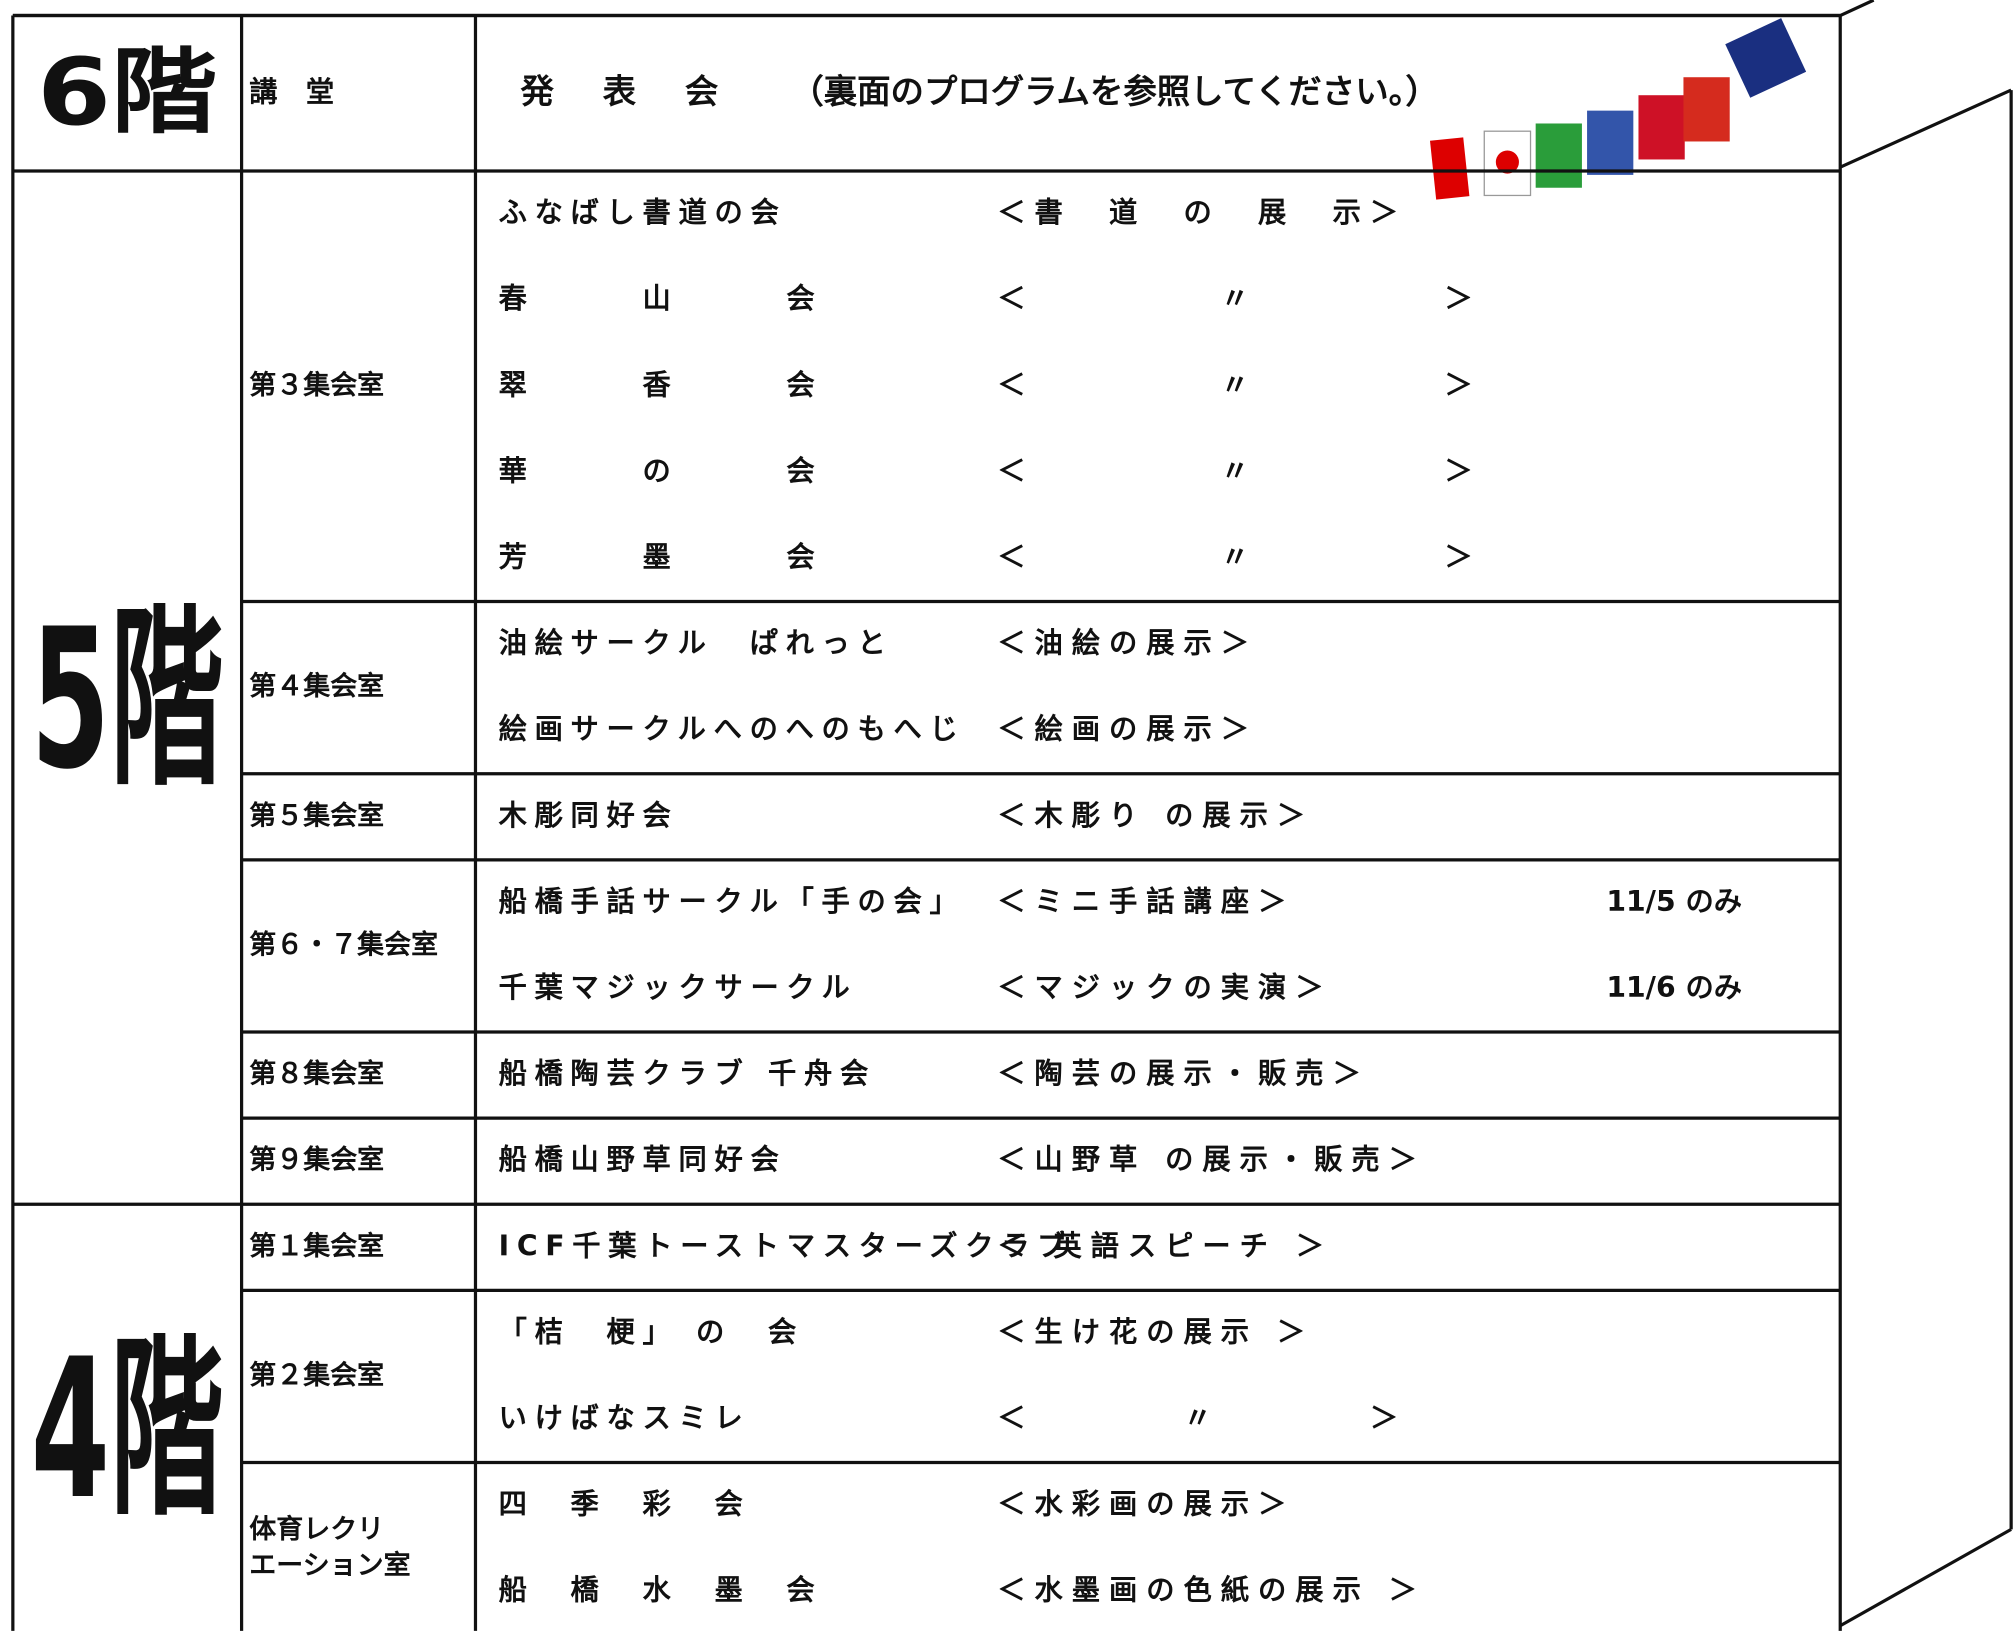 This screenshot has width=2015, height=1631. Describe the element at coordinates (643, 1159) in the screenshot. I see `group-name: 船橋山野草同好会` at that location.